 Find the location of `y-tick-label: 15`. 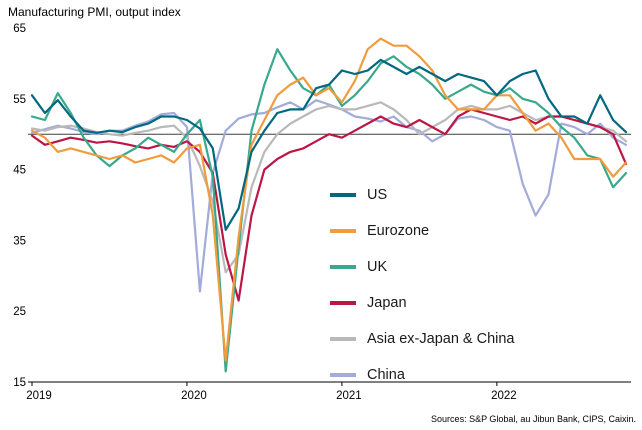

y-tick-label: 15 is located at coordinates (19, 383).